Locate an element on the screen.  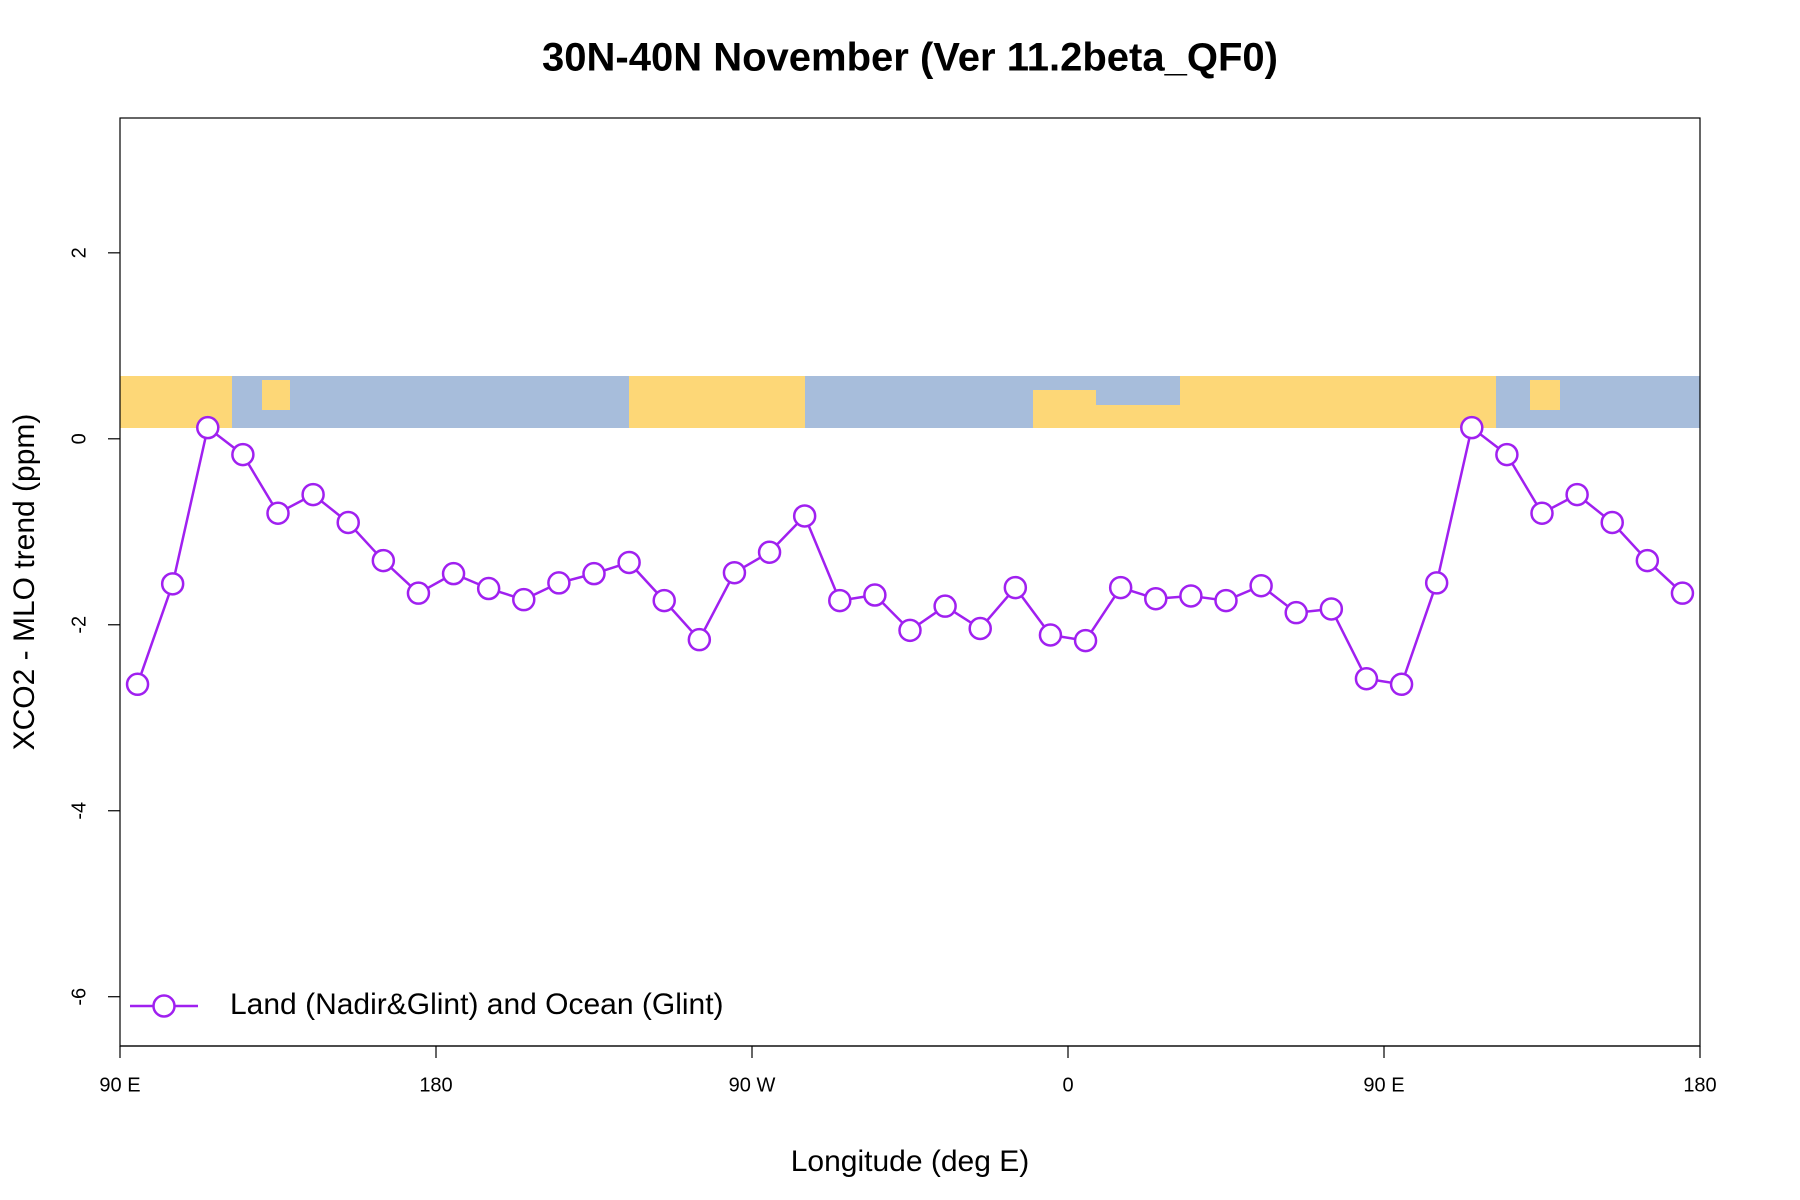
x-axis-label: Longitude (deg E) is located at coordinates (910, 1161).